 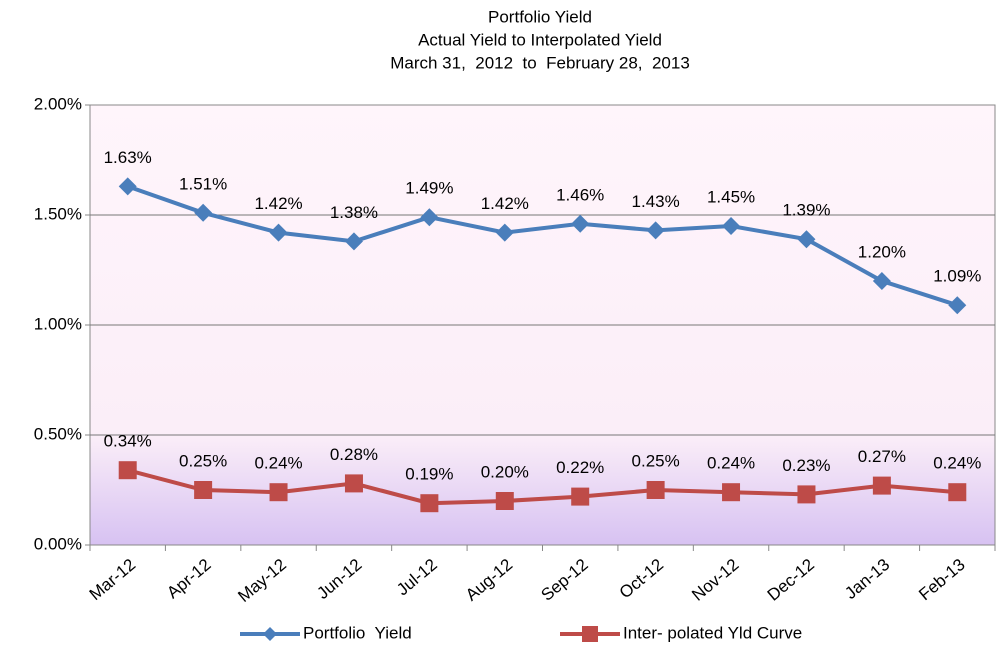 What do you see at coordinates (128, 157) in the screenshot?
I see `data-label: 1.63%` at bounding box center [128, 157].